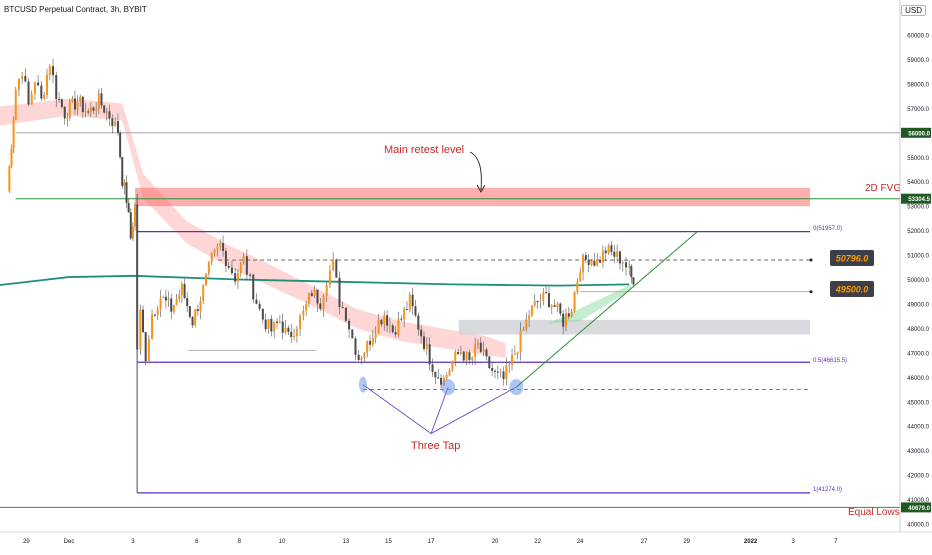  Describe the element at coordinates (827, 490) in the screenshot. I see `fib-1-label: 1(41274.0)` at that location.